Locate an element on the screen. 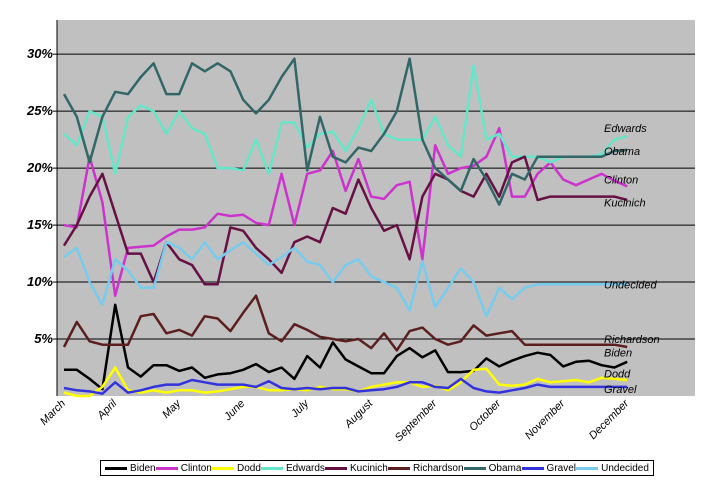 Image resolution: width=711 pixels, height=486 pixels. x-tick-label: June is located at coordinates (234, 411).